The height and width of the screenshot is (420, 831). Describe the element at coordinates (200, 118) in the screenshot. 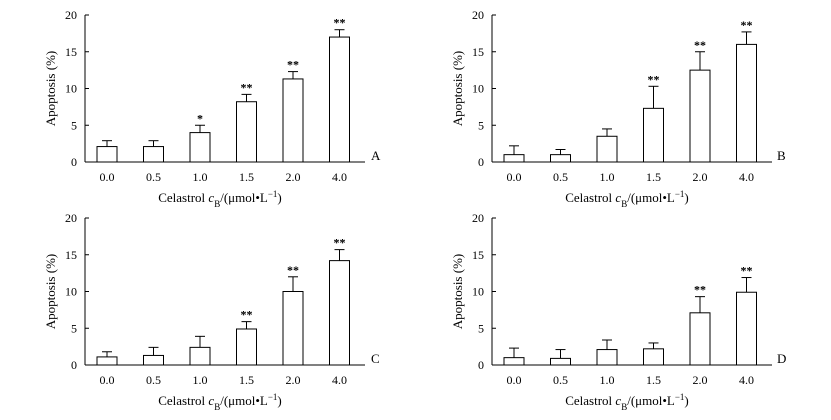

I see `significance-marker: *` at that location.